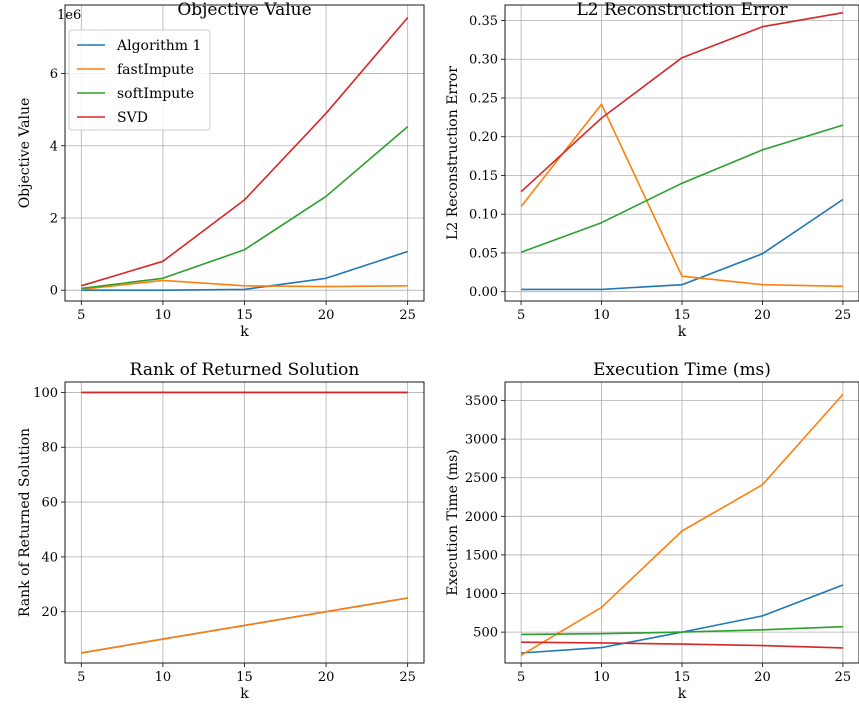  What do you see at coordinates (481, 478) in the screenshot?
I see `y-tick-label: 2500` at bounding box center [481, 478].